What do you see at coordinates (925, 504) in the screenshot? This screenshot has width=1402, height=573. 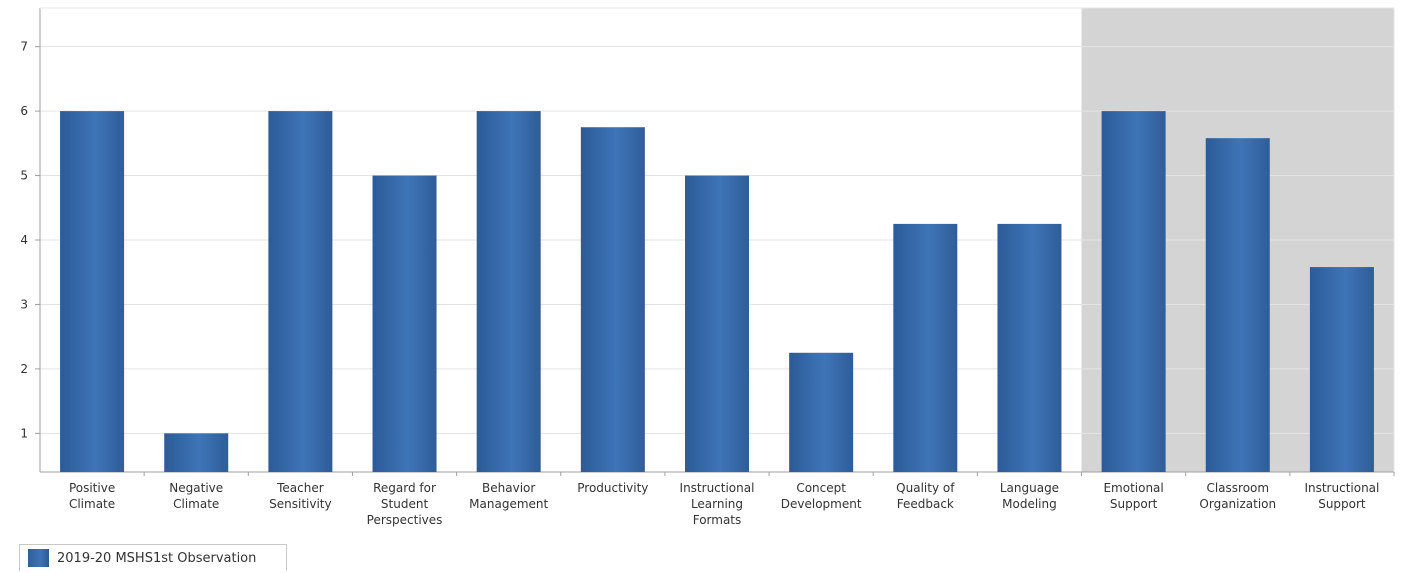 I see `x-category-label: Feedback` at bounding box center [925, 504].